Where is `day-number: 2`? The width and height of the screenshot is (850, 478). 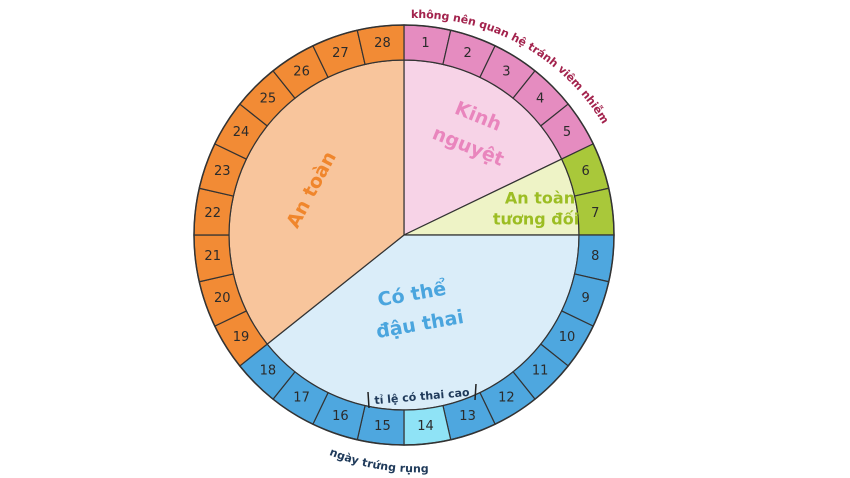
day-number: 2 is located at coordinates (467, 53).